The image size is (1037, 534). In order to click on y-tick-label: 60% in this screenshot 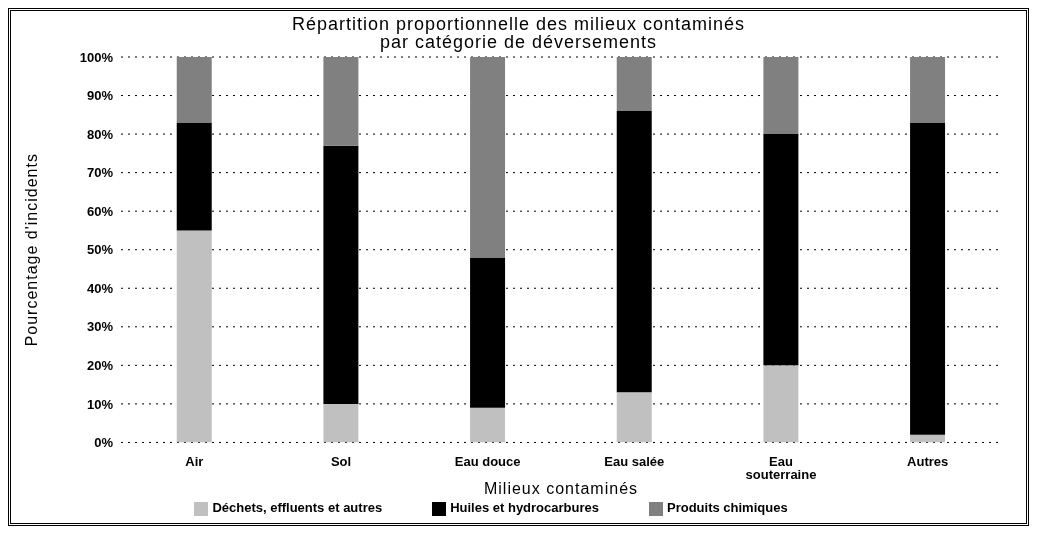, I will do `click(100, 211)`.